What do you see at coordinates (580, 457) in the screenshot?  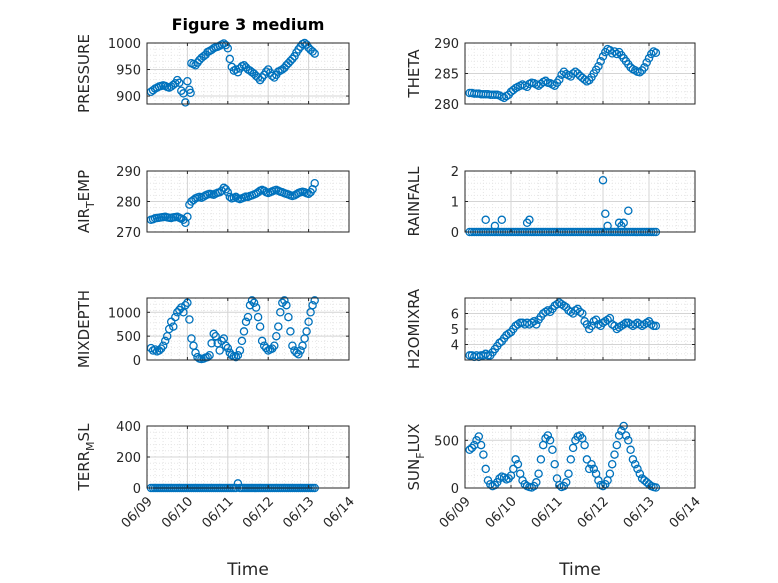 I see `axes-box-sun-flux` at bounding box center [580, 457].